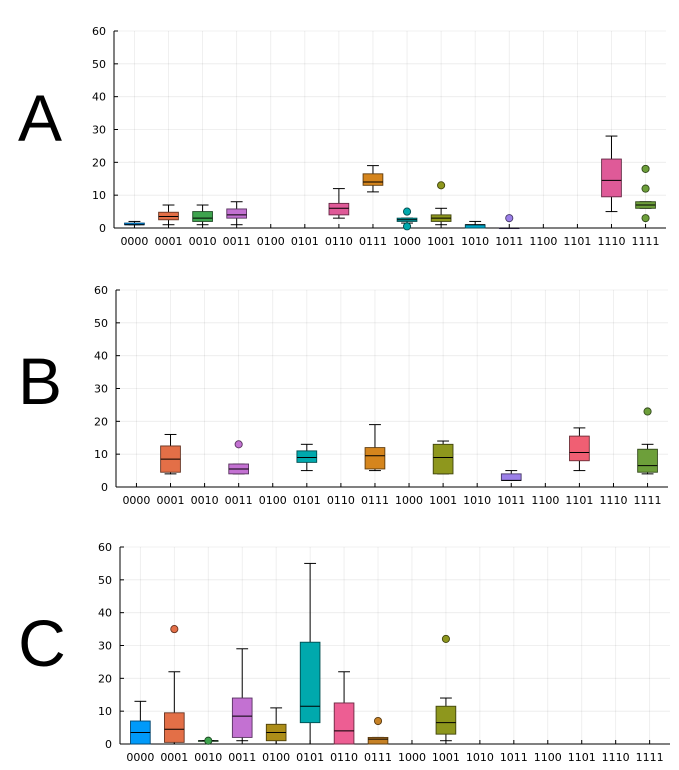  I want to click on x-tick-label: 1100, so click(548, 757).